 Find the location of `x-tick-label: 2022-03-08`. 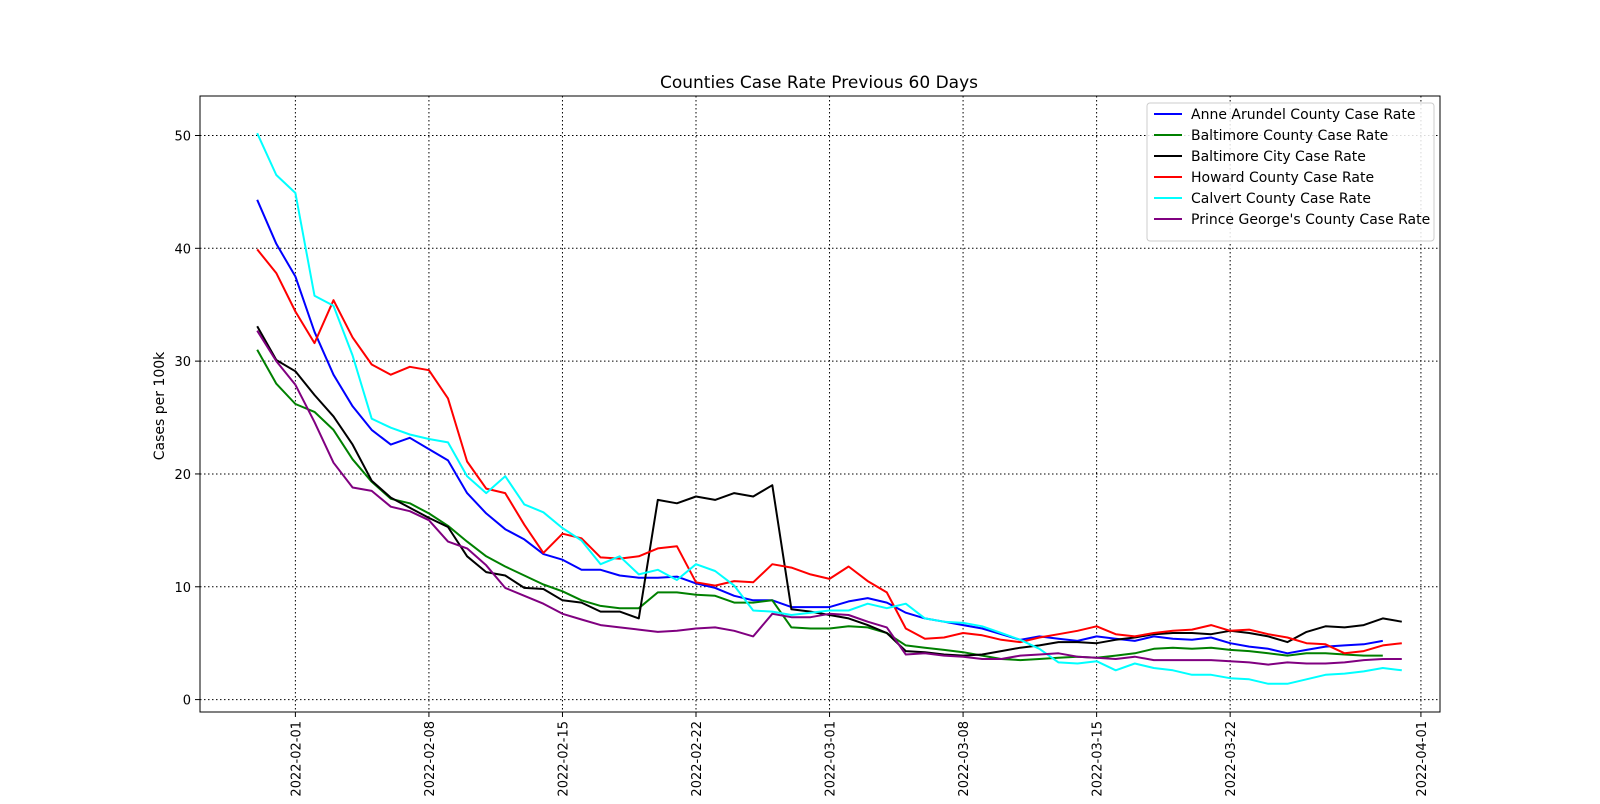

x-tick-label: 2022-03-08 is located at coordinates (964, 759).